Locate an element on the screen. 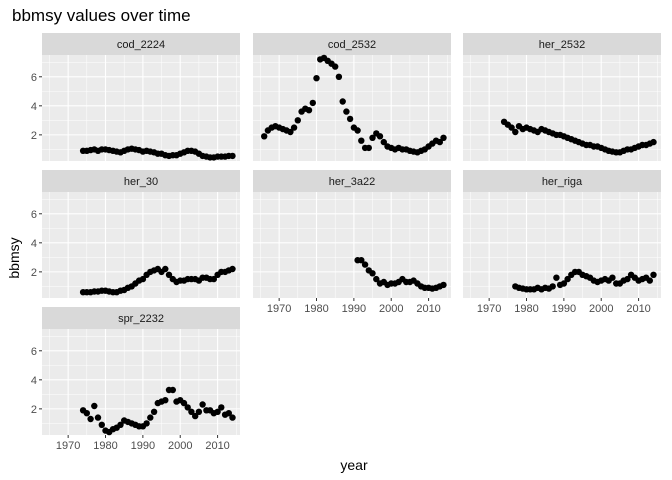 Image resolution: width=672 pixels, height=480 pixels. facet-strip-label: her_3a22 is located at coordinates (352, 182).